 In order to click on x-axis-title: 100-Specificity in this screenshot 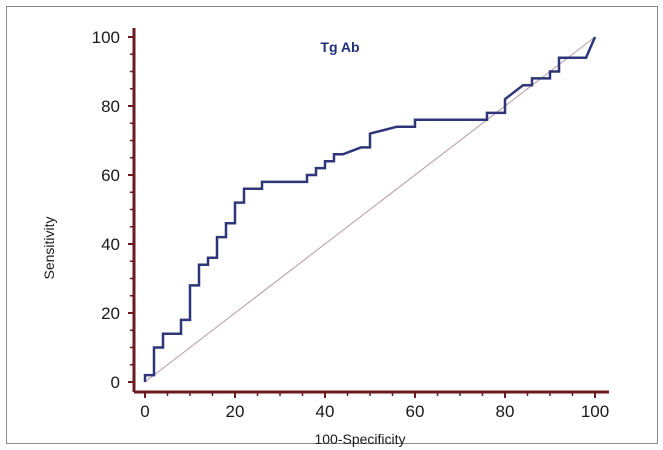, I will do `click(359, 439)`.